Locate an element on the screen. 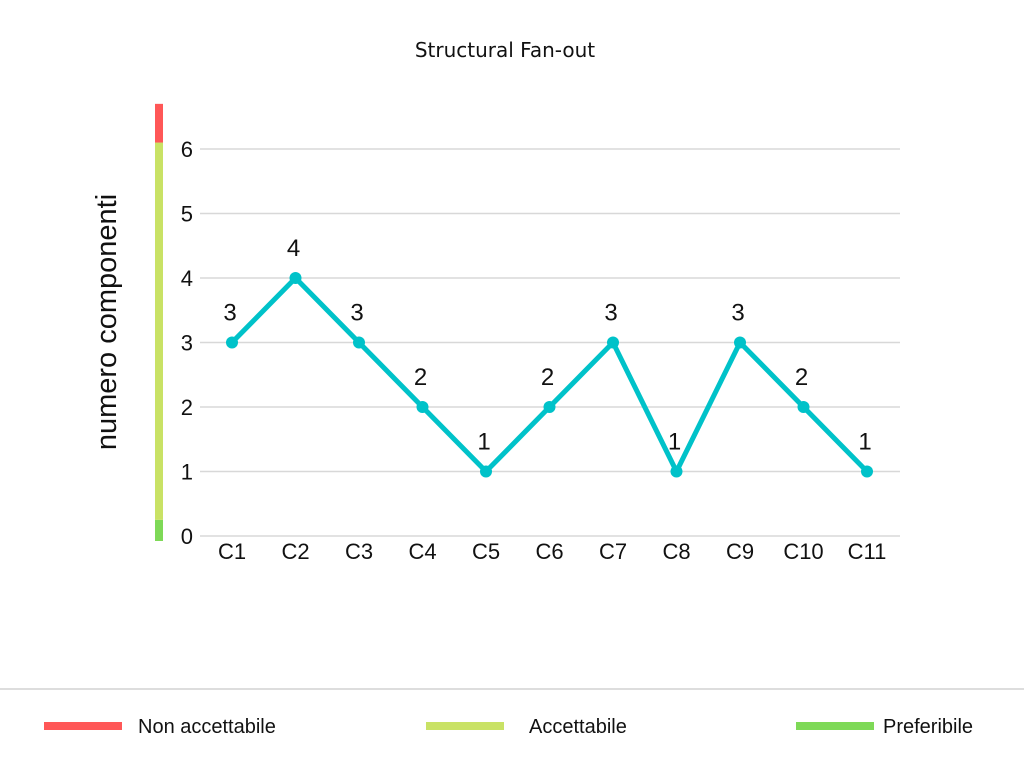 The width and height of the screenshot is (1024, 768). threshold-segment-non-accettabile is located at coordinates (159, 123).